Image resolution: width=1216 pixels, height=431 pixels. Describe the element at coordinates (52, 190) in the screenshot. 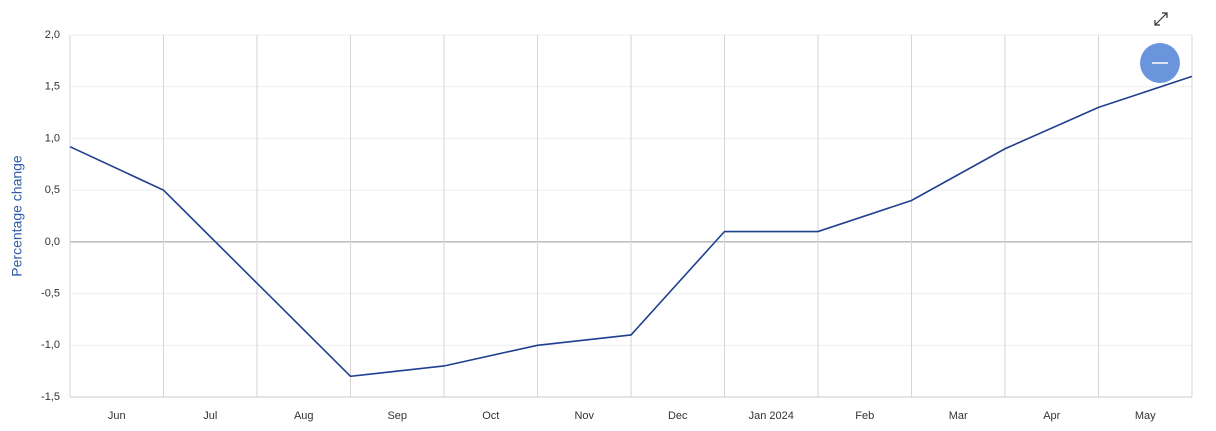

I see `y-tick-label: 0,5` at that location.